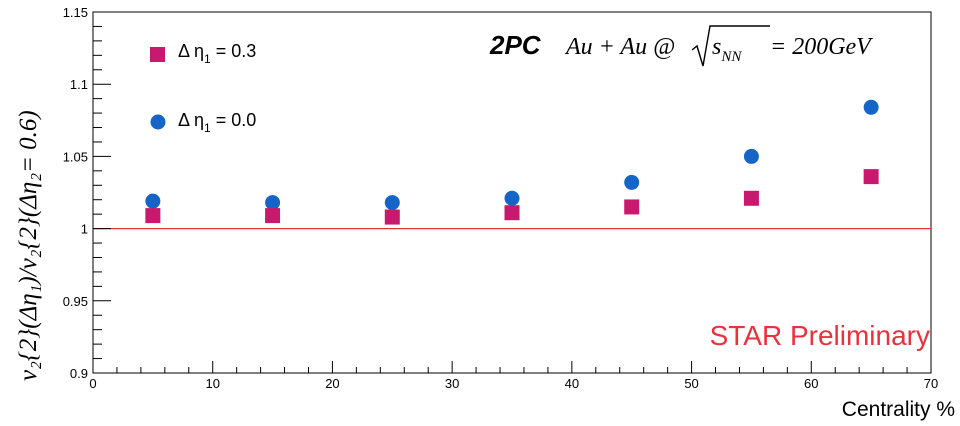 Image resolution: width=960 pixels, height=426 pixels. Describe the element at coordinates (191, 51) in the screenshot. I see `legend-label-series-0-main: Δ η` at that location.